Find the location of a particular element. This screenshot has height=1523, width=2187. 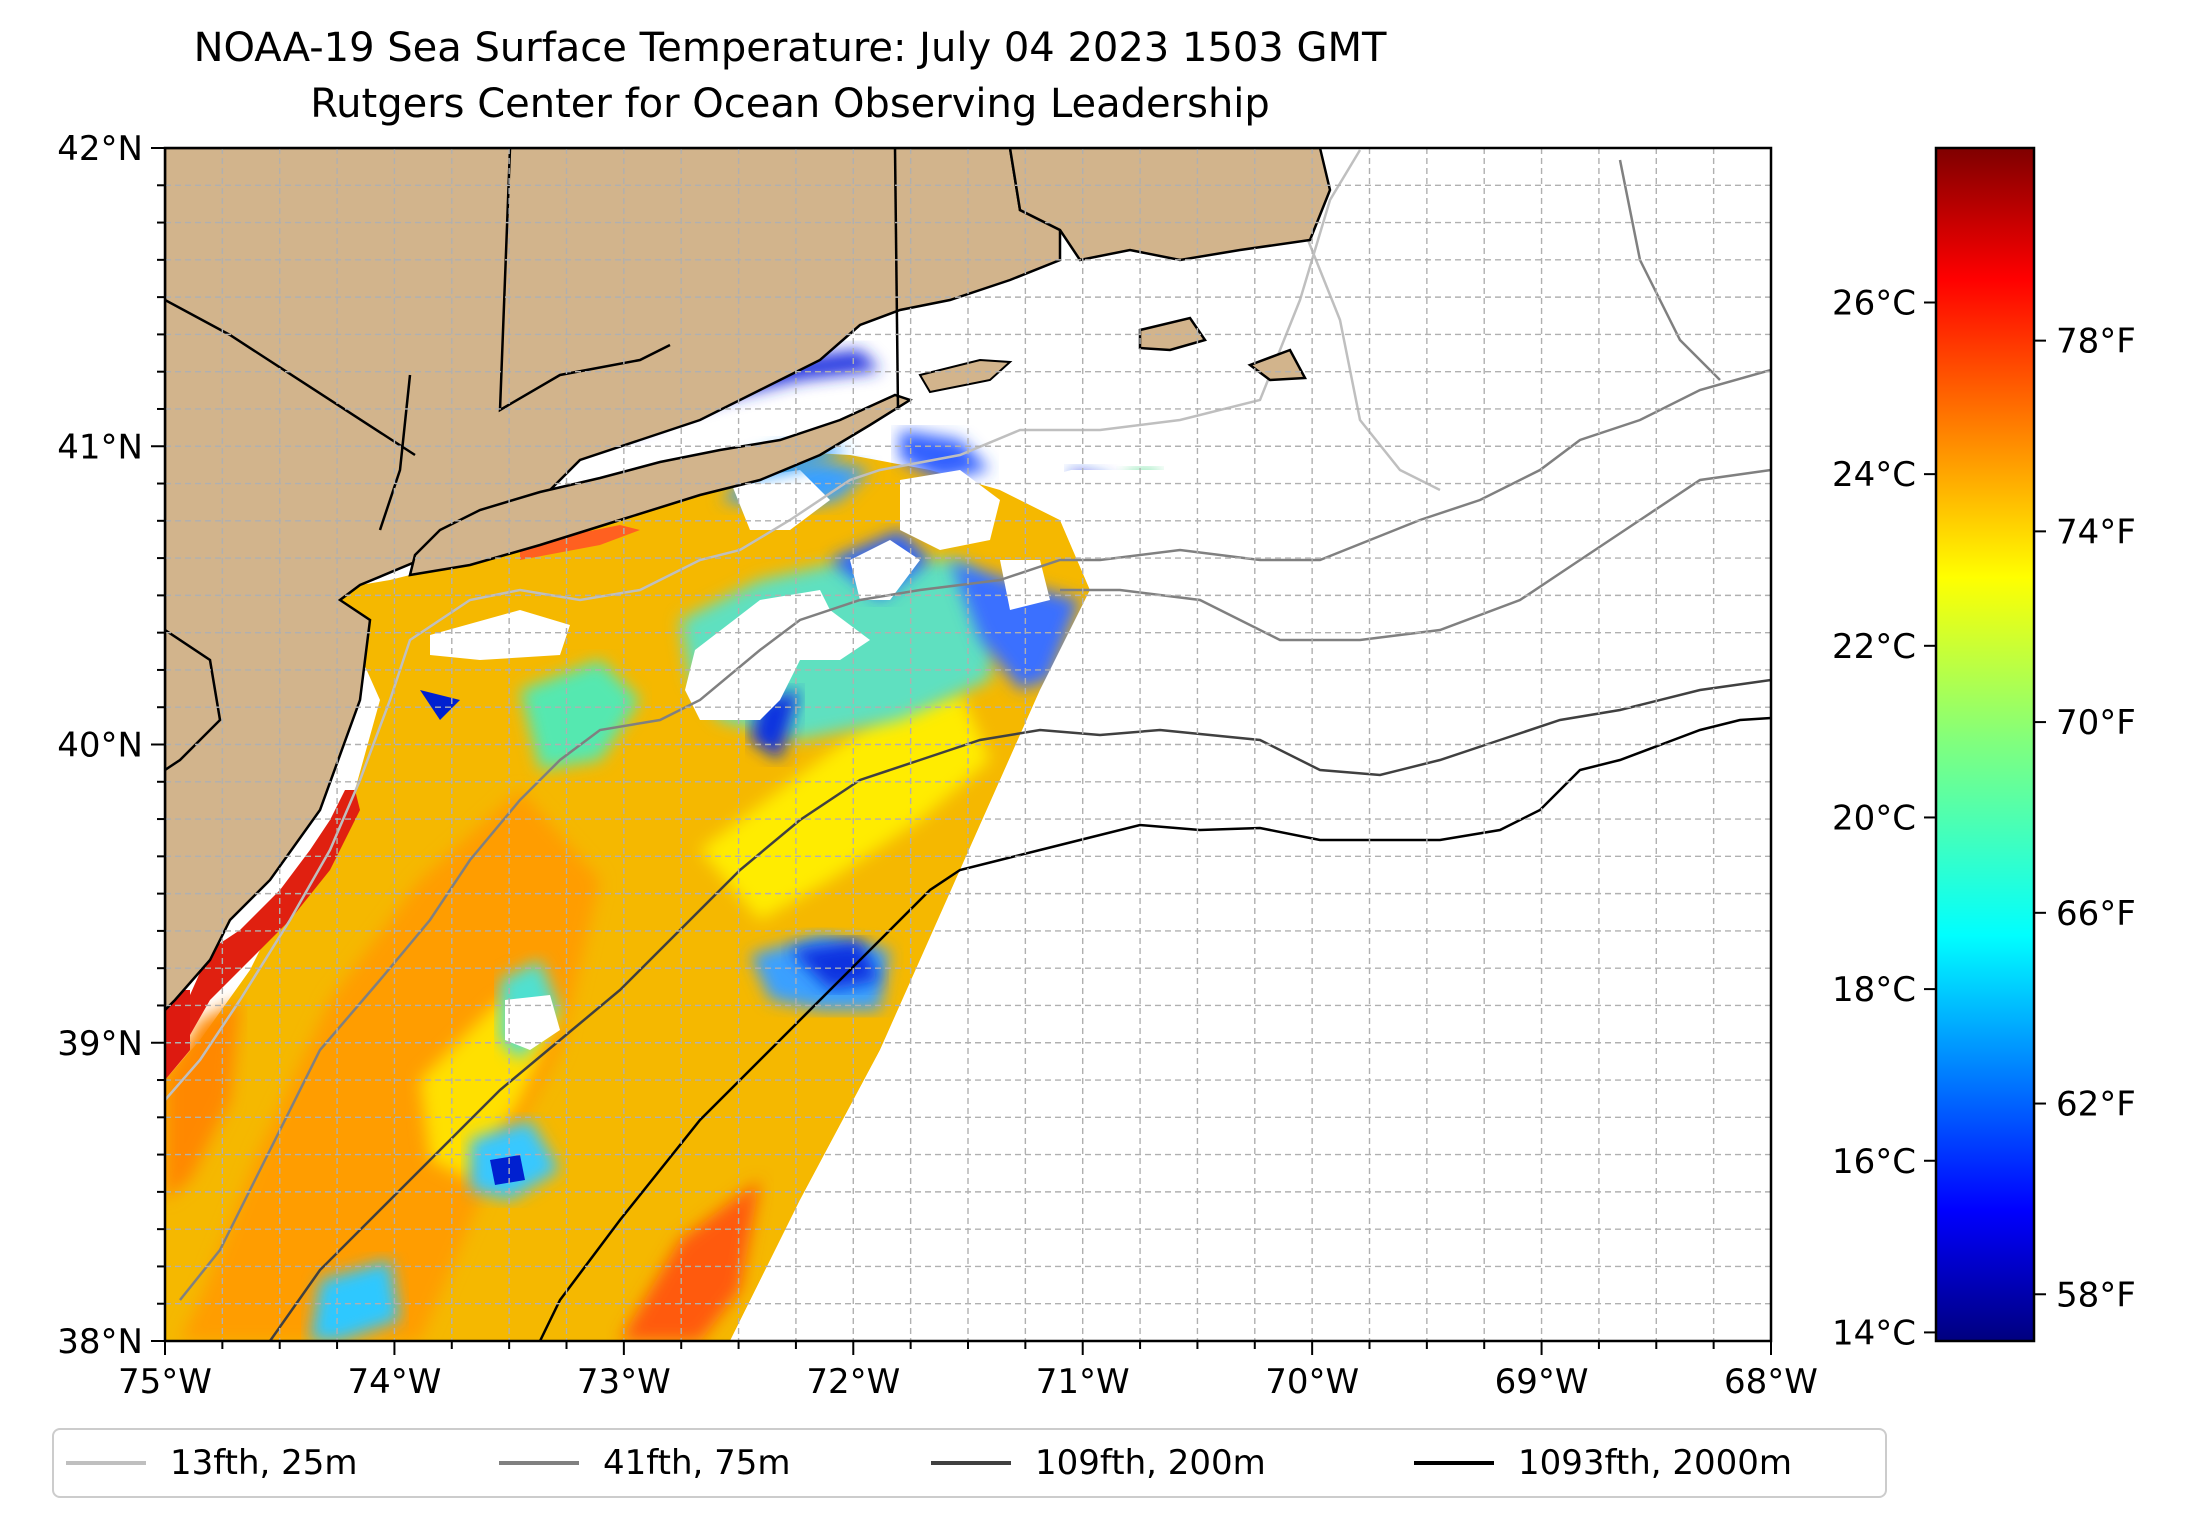

lon-tick-label: 69°W is located at coordinates (1542, 1382).